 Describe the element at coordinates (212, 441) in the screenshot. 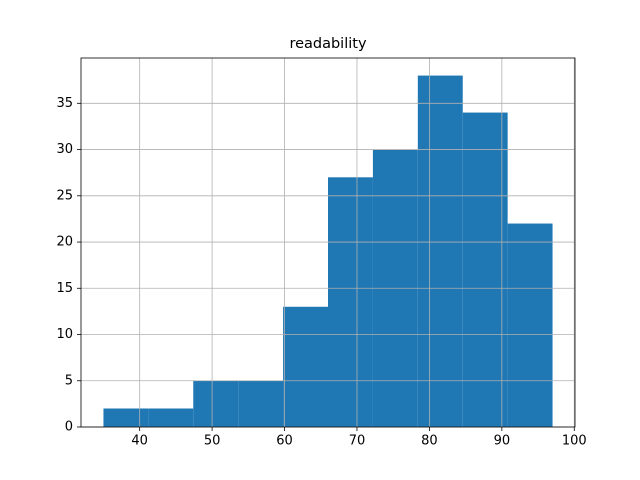

I see `x-tick-label: 50` at that location.